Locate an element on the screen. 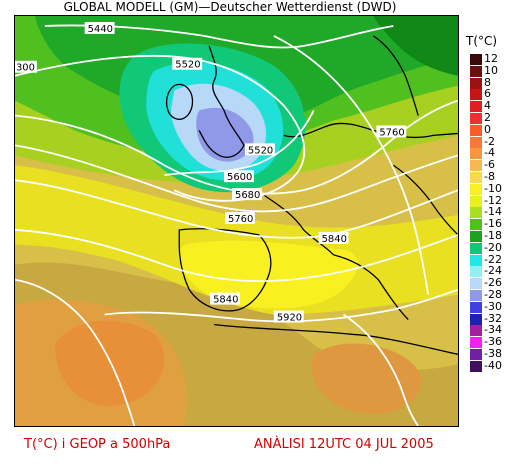  legend-entry: -26 is located at coordinates (495, 283).